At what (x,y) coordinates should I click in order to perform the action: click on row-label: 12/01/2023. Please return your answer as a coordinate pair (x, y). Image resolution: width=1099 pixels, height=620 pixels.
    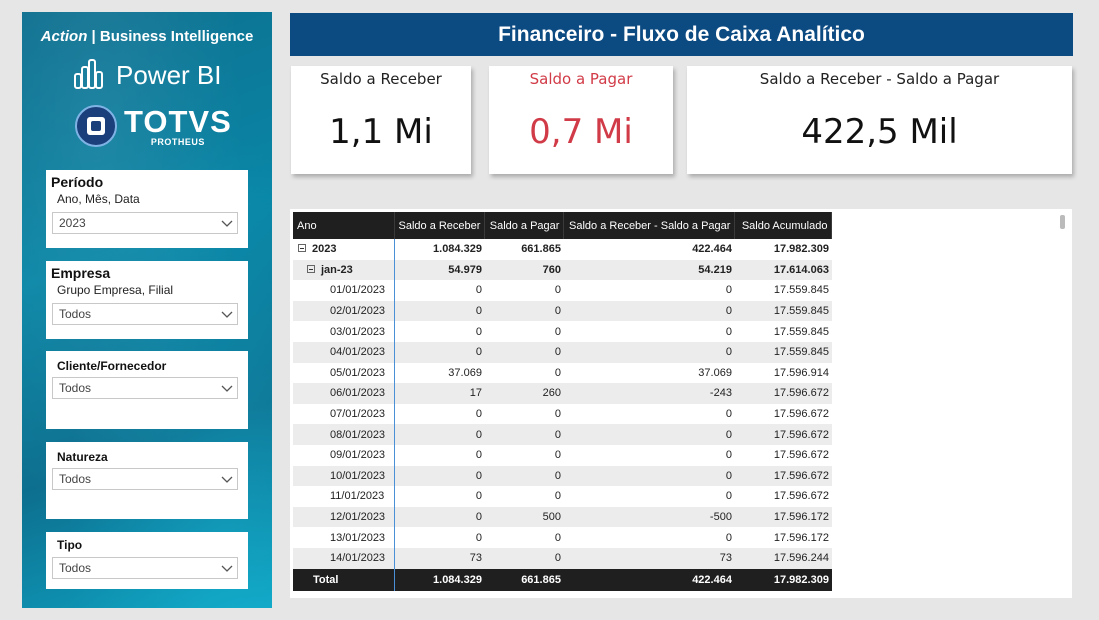
    Looking at the image, I should click on (358, 517).